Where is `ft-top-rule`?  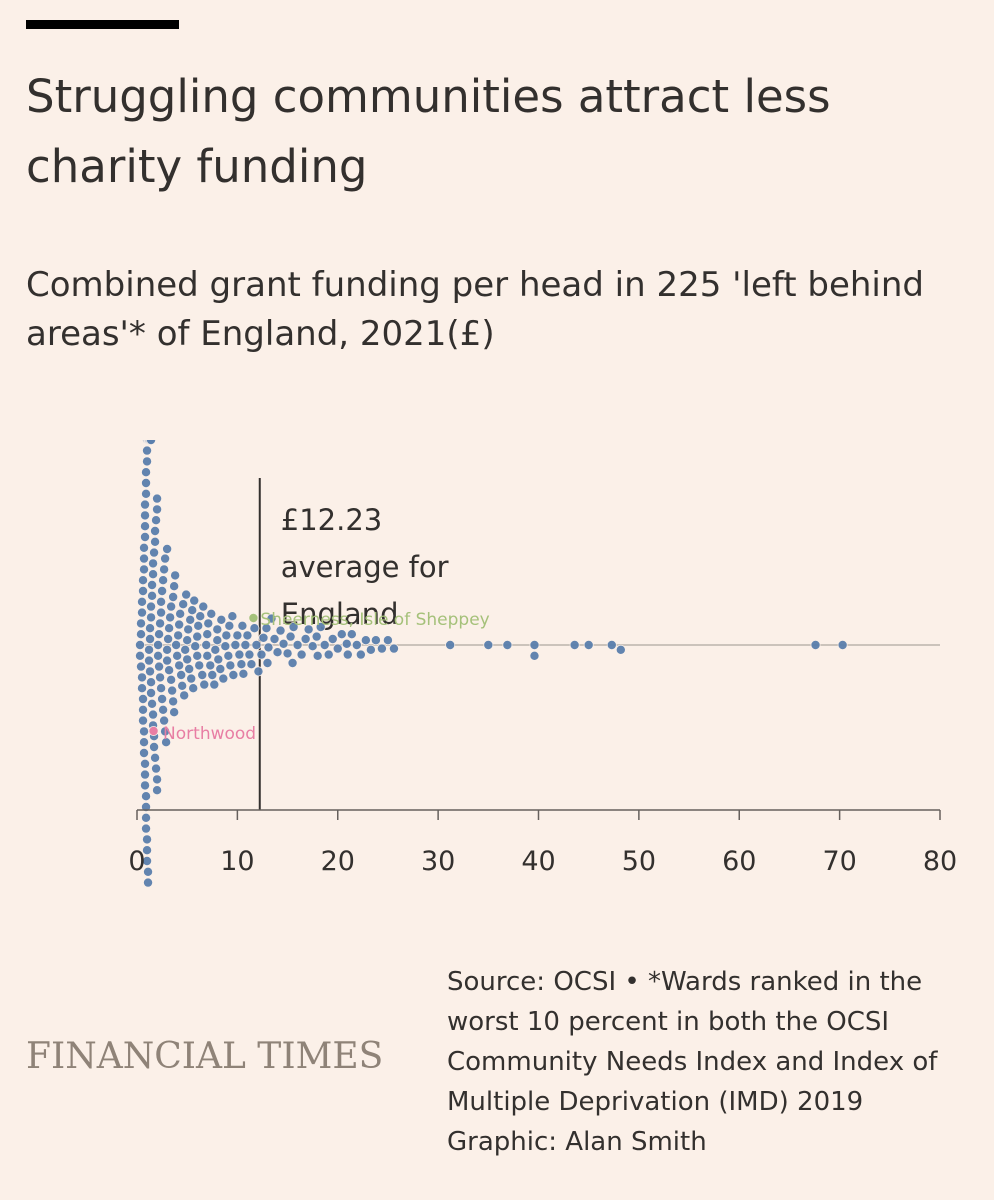 ft-top-rule is located at coordinates (102, 24).